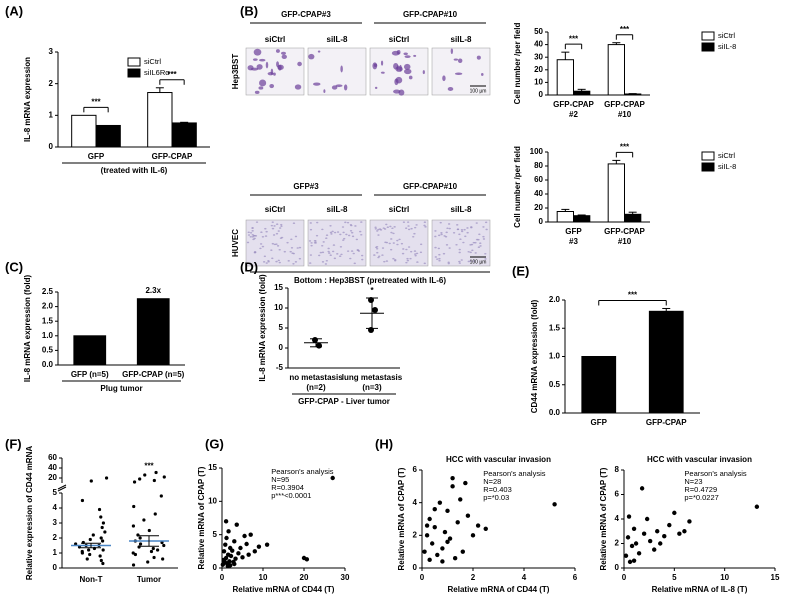 This screenshot has height=612, width=789. Describe the element at coordinates (492, 481) in the screenshot. I see `annotation: N=28` at that location.